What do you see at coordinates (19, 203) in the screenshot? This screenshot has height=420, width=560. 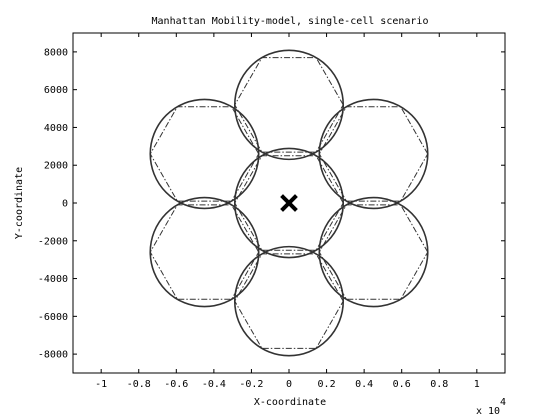 I see `y-axis-title: Y-coordinate` at bounding box center [19, 203].